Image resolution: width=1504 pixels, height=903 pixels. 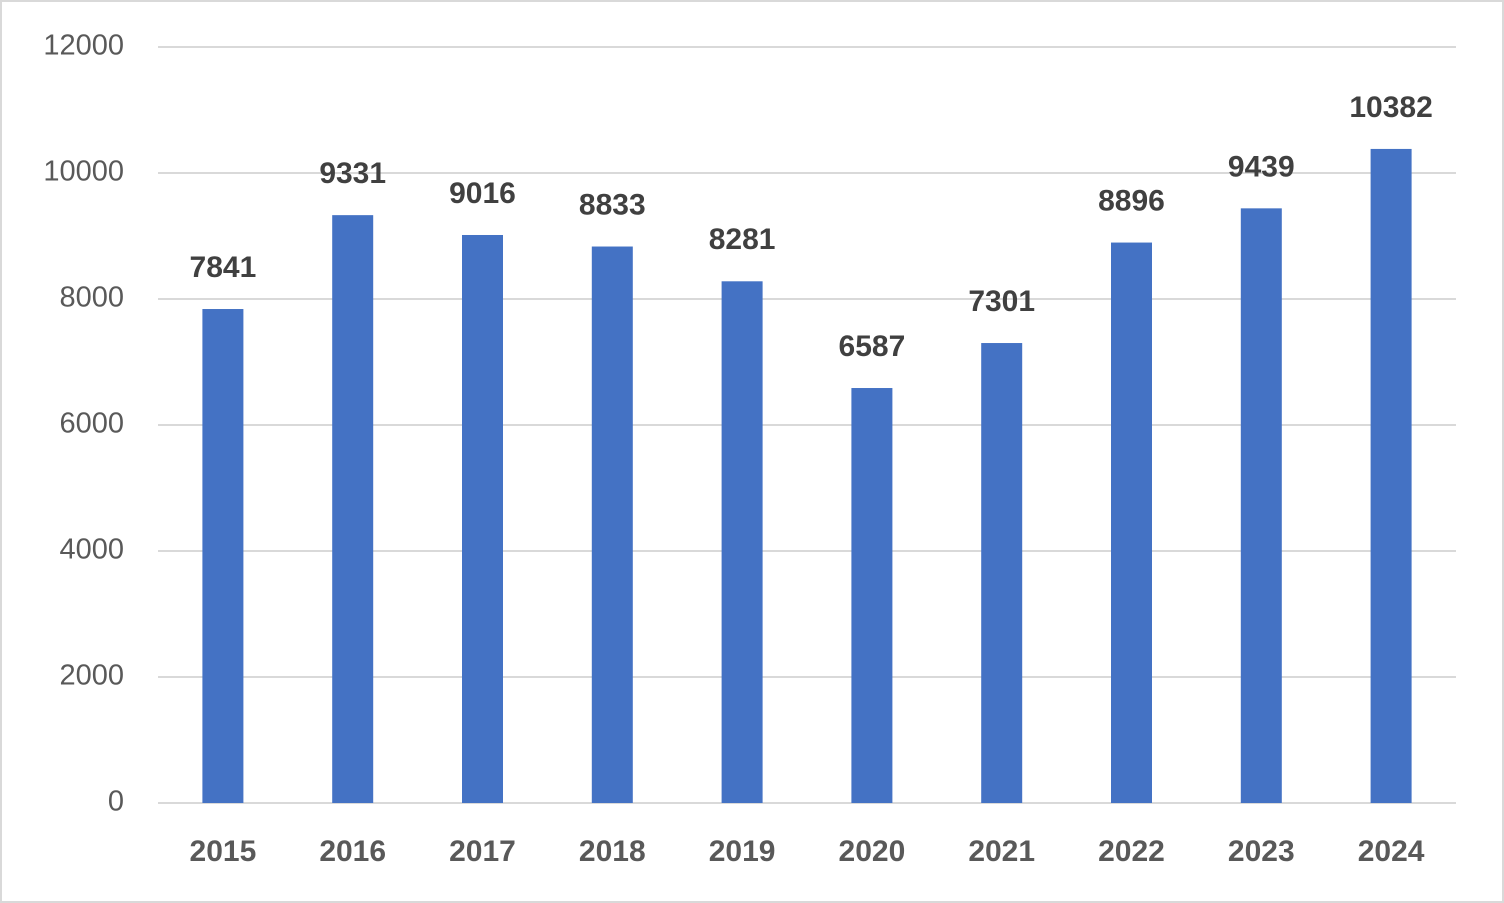 What do you see at coordinates (1131, 851) in the screenshot?
I see `x-tick-label: 2022` at bounding box center [1131, 851].